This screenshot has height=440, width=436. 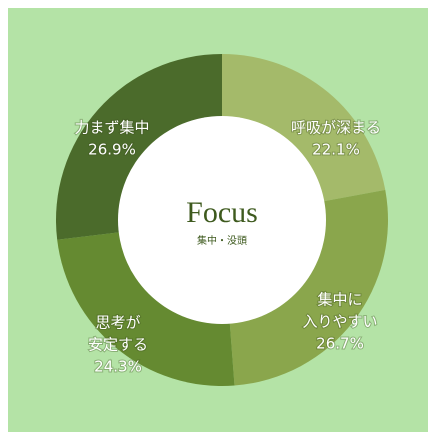 I want to click on slice-label: 力まず集中, so click(x=111, y=128).